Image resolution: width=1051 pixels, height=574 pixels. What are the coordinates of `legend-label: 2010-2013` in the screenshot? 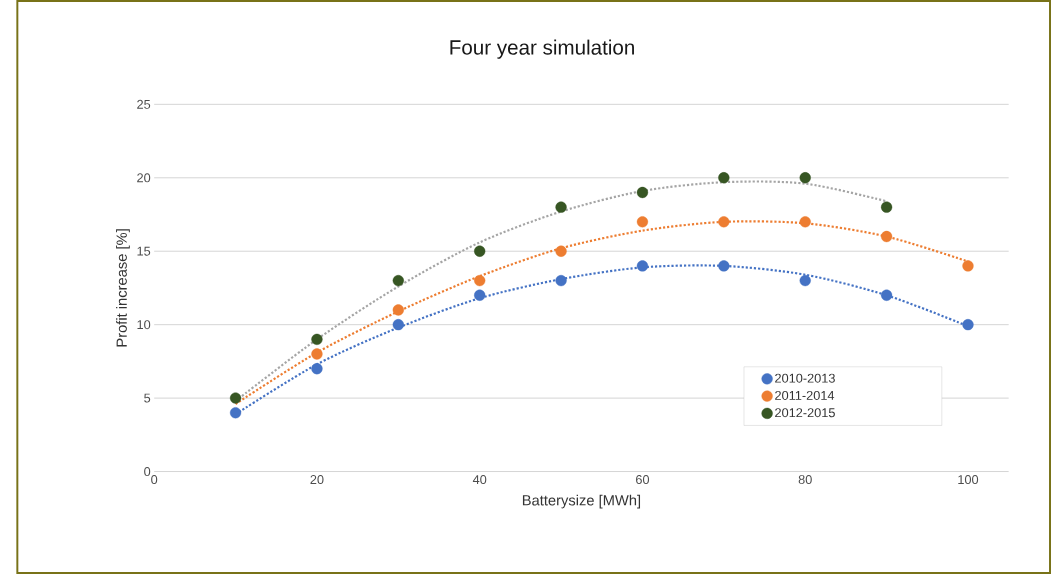 It's located at (805, 378).